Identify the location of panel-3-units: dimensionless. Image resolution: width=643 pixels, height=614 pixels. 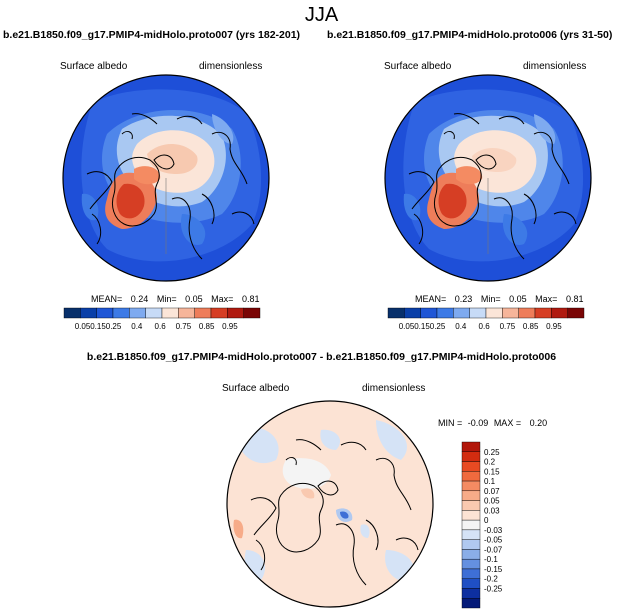
(394, 388).